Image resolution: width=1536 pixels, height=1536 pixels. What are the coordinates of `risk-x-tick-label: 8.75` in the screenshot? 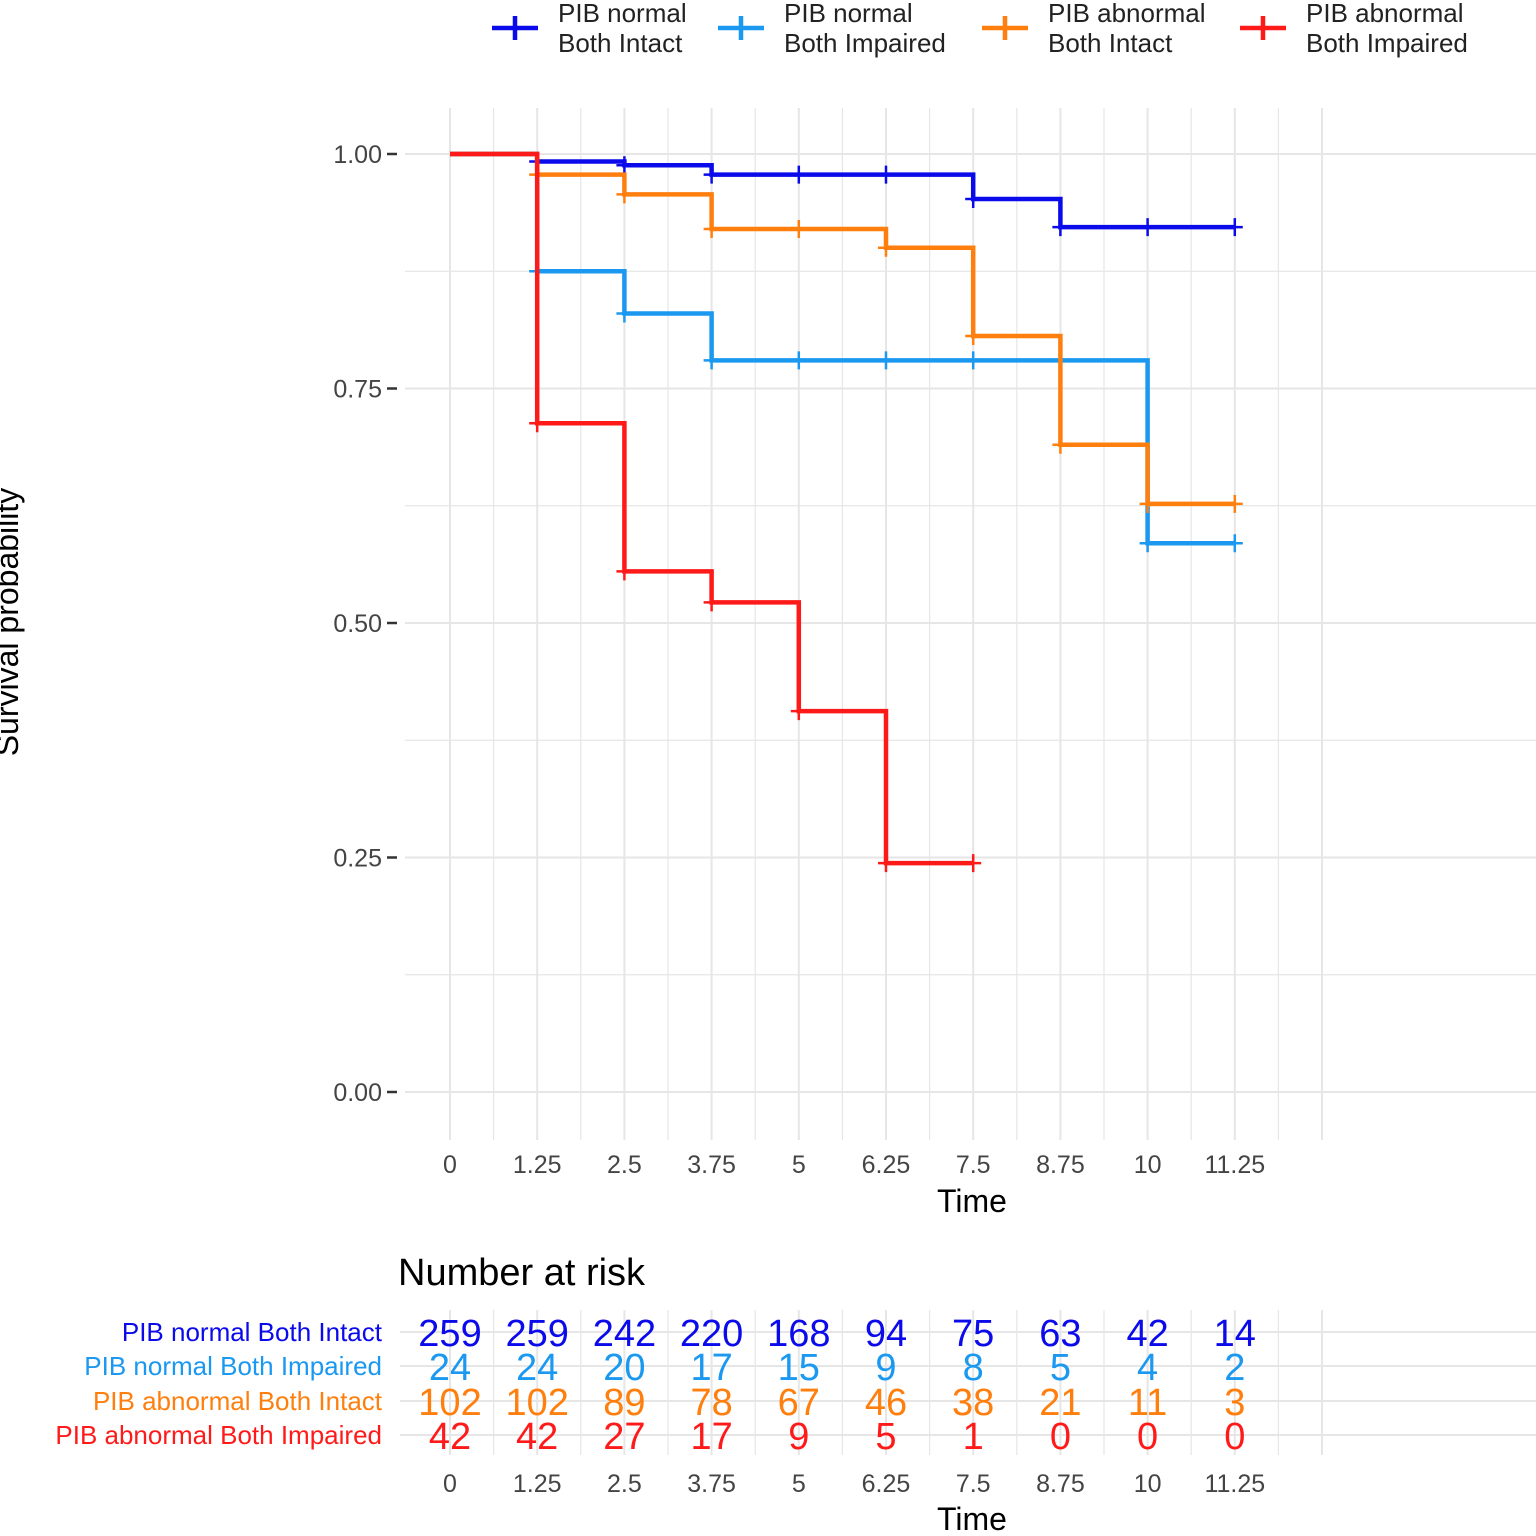 It's located at (1060, 1484).